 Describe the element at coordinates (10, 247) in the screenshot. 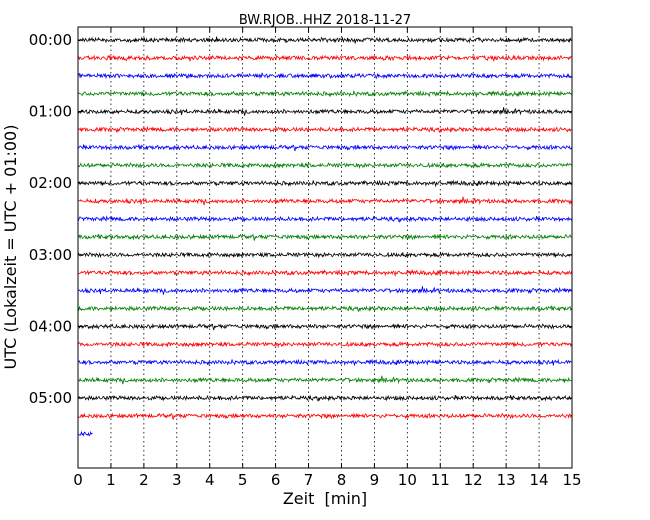

I see `y-axis-label: UTC (Lokalzeit = UTC + 01:00)` at that location.